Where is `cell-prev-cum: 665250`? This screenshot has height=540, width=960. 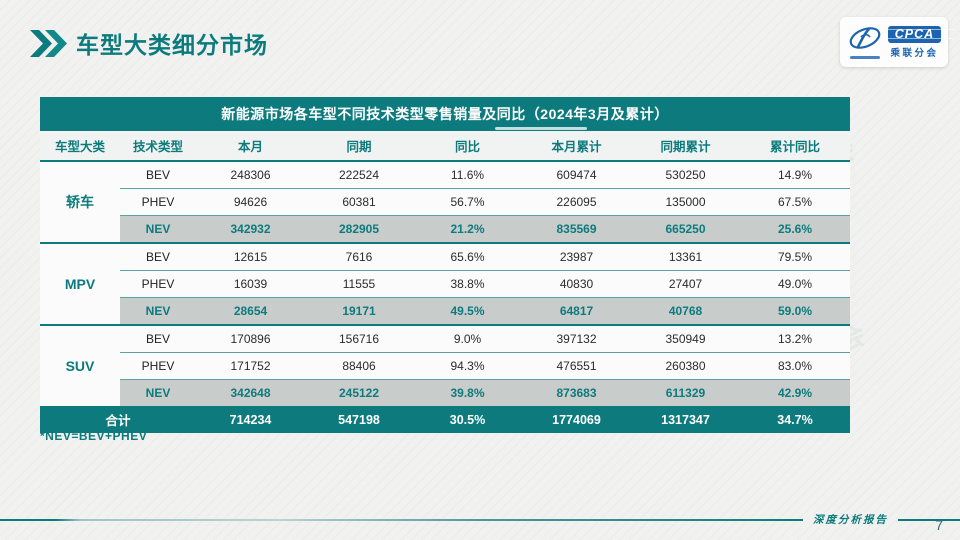 cell-prev-cum: 665250 is located at coordinates (685, 229).